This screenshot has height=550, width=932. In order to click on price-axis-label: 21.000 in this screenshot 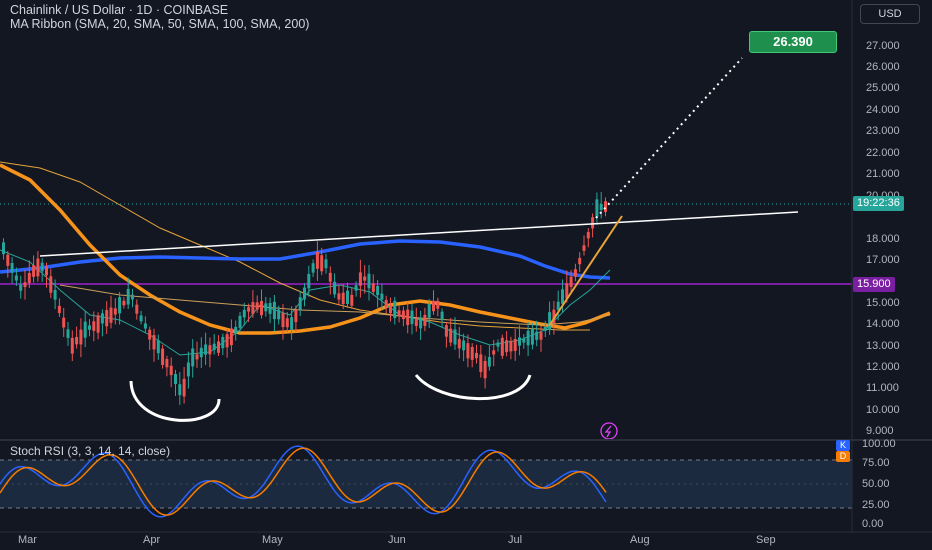, I will do `click(883, 174)`.